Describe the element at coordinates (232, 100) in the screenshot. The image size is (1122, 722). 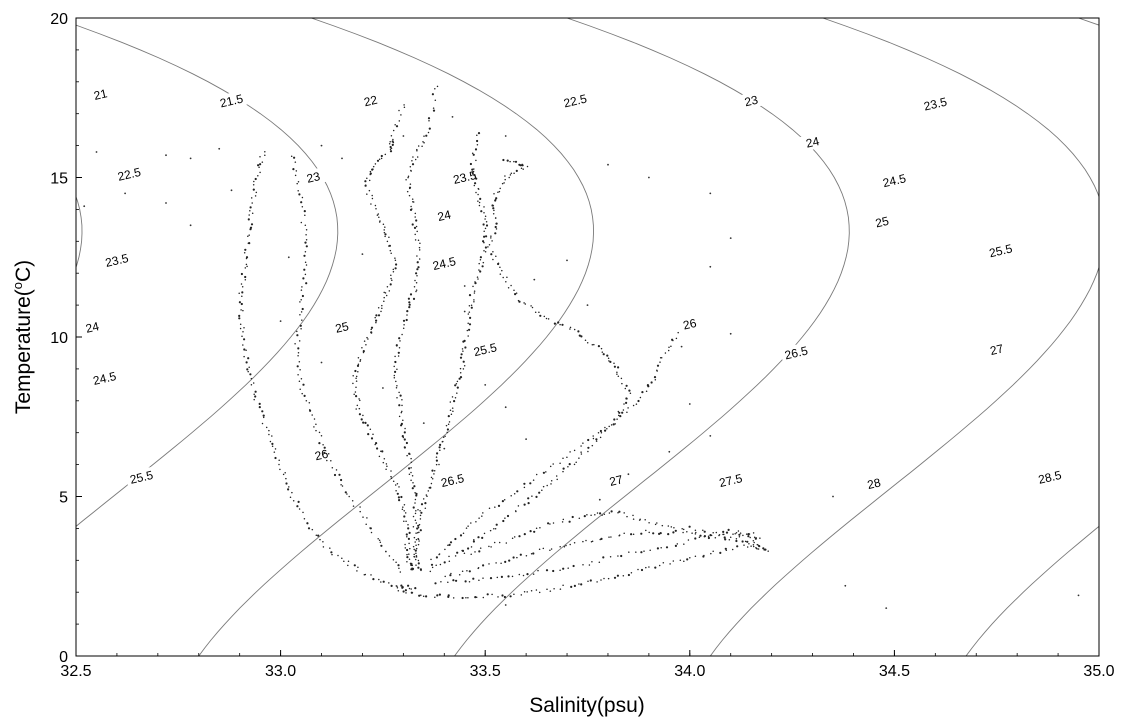
I see `isopycnal-label: 21.5` at that location.